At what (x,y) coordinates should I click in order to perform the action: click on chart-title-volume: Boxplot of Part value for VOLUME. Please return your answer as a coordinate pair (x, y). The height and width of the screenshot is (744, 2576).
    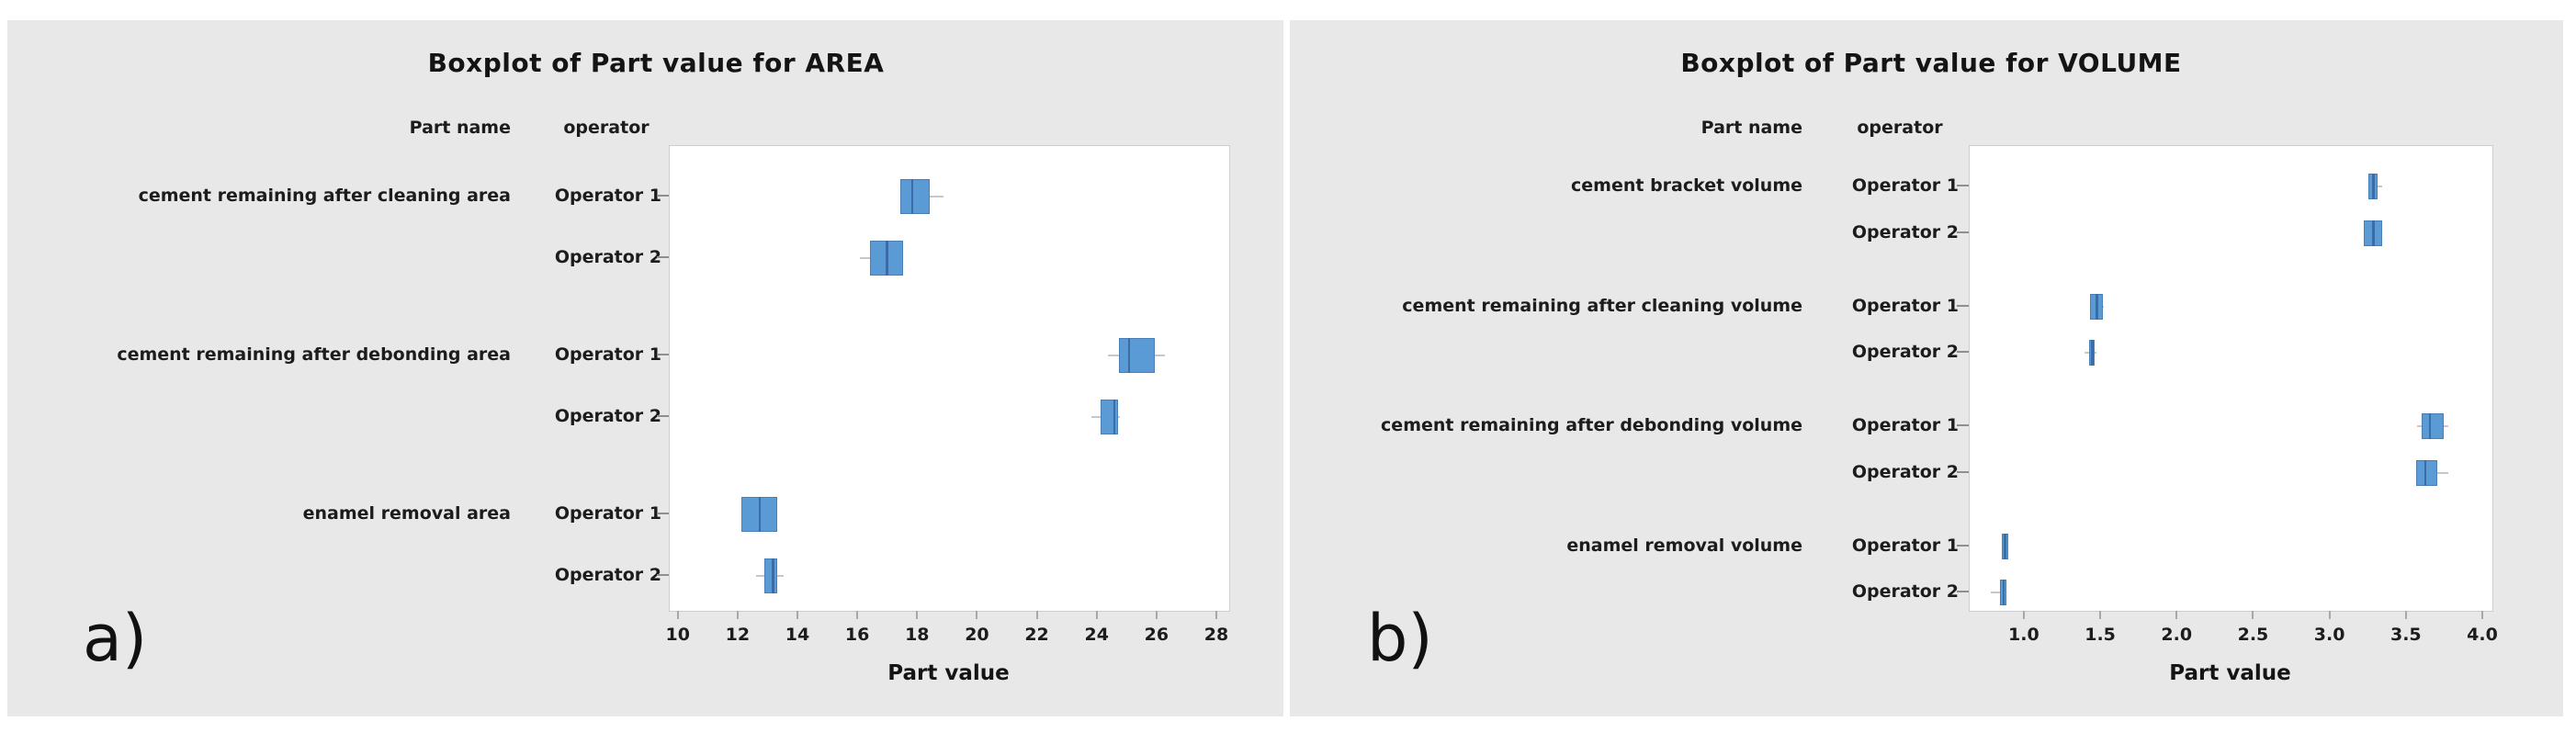
    Looking at the image, I should click on (1931, 63).